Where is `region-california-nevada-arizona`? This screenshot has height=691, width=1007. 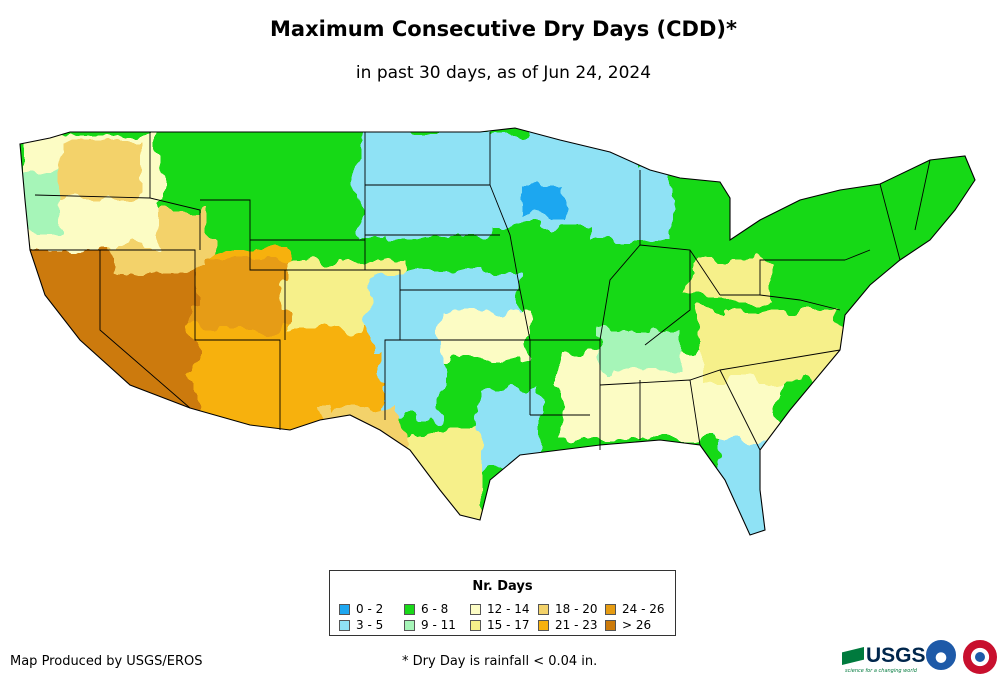
region-california-nevada-arizona is located at coordinates (110, 350).